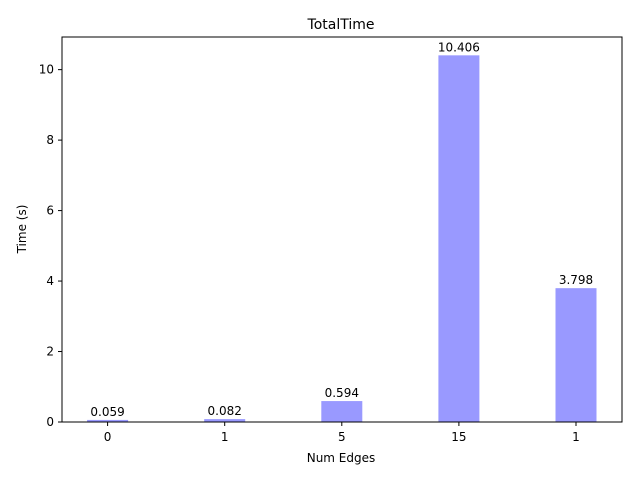 The width and height of the screenshot is (640, 484). Describe the element at coordinates (50, 211) in the screenshot. I see `y-tick-label-3: 6` at that location.